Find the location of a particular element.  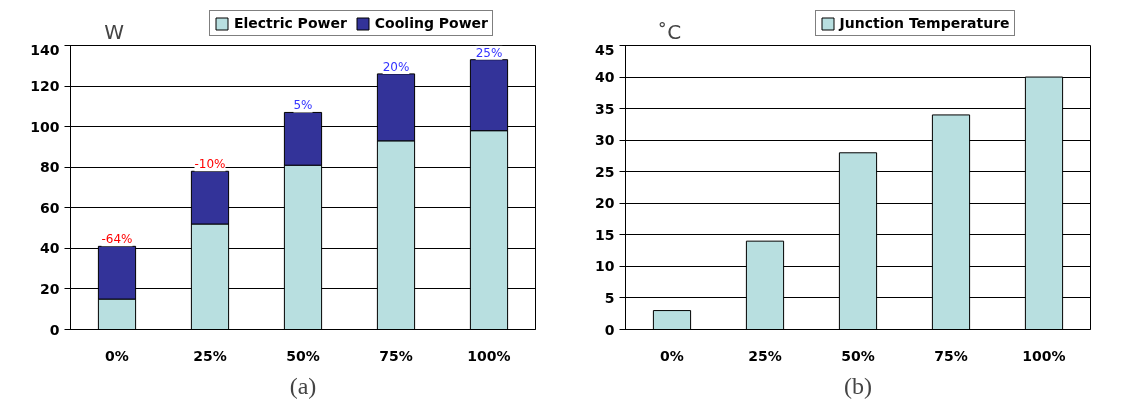

y-tick-label: 60 is located at coordinates (50, 207).